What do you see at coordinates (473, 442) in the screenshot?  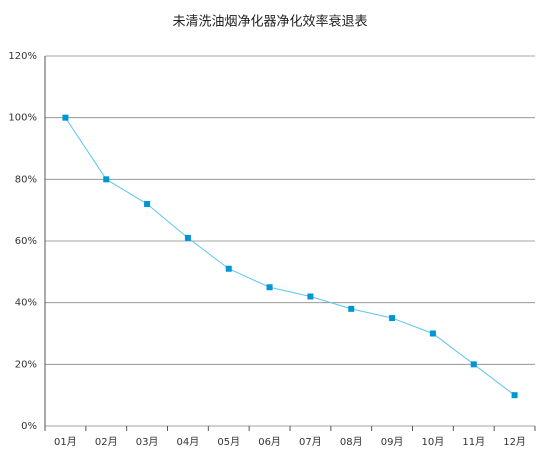 I see `x-tick-label: 11月` at bounding box center [473, 442].